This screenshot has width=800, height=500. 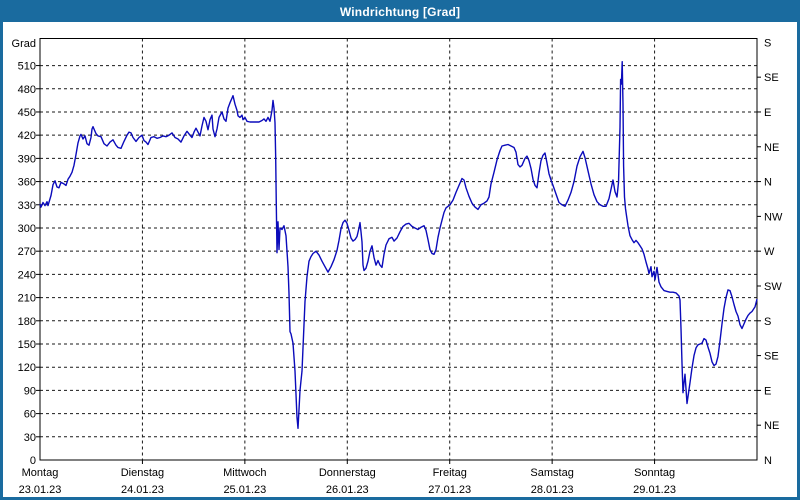 What do you see at coordinates (27, 299) in the screenshot?
I see `y-tick-label: 210` at bounding box center [27, 299].